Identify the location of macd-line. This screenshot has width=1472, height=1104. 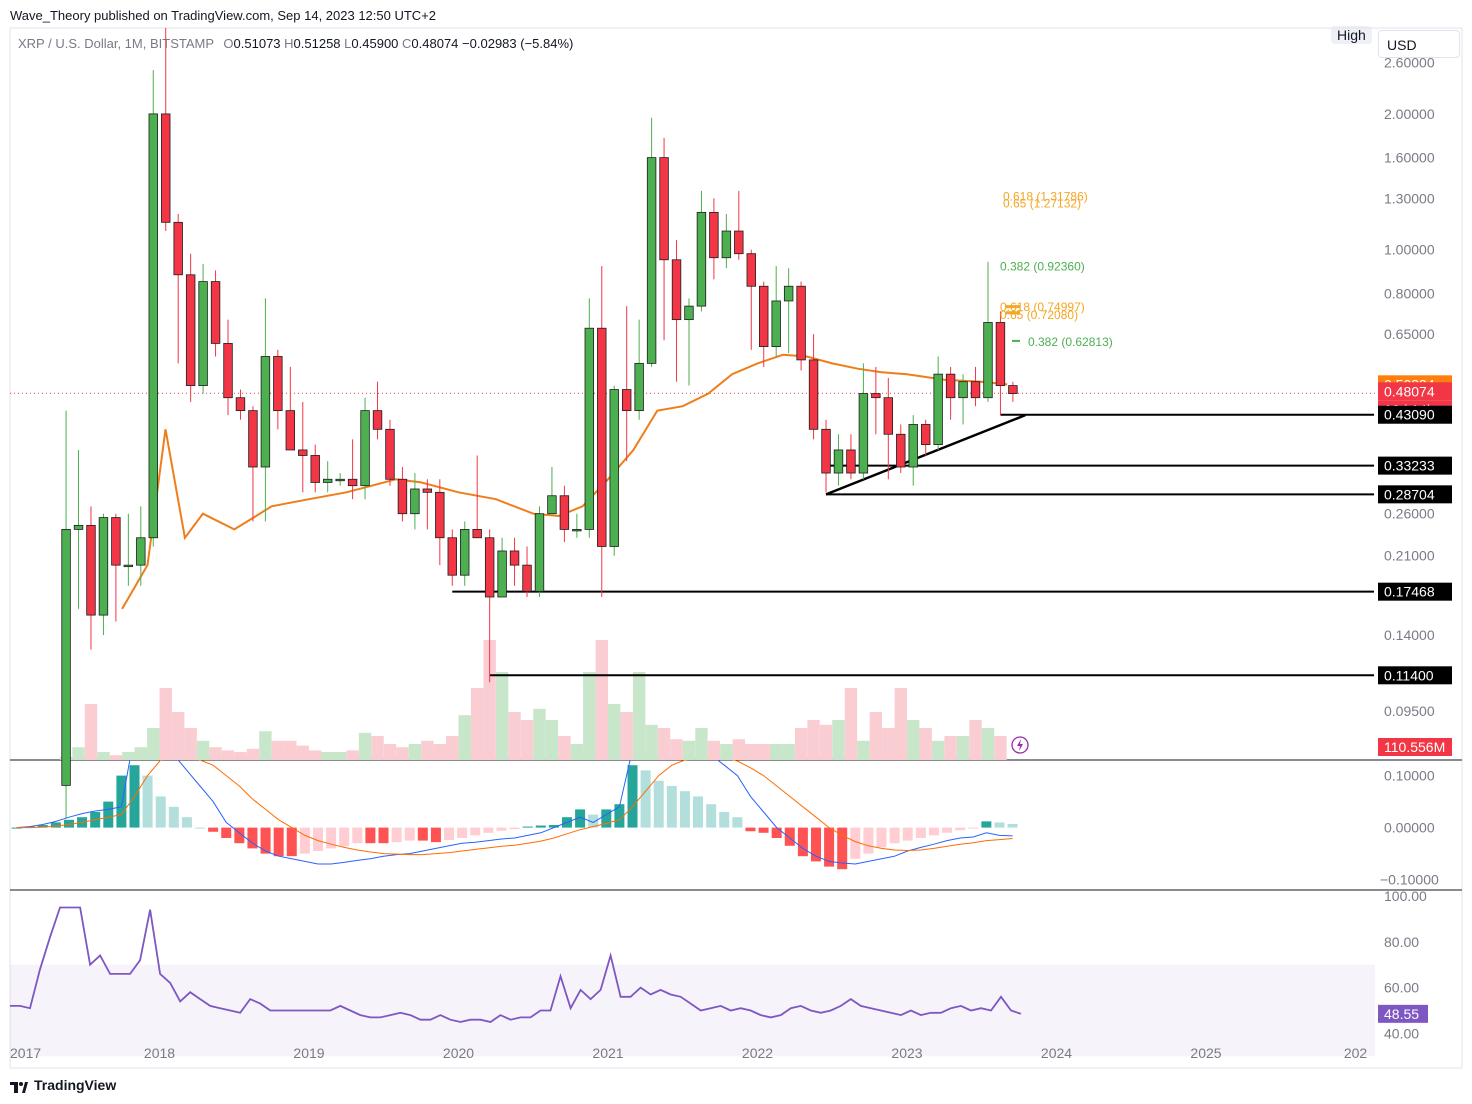
(514, 812).